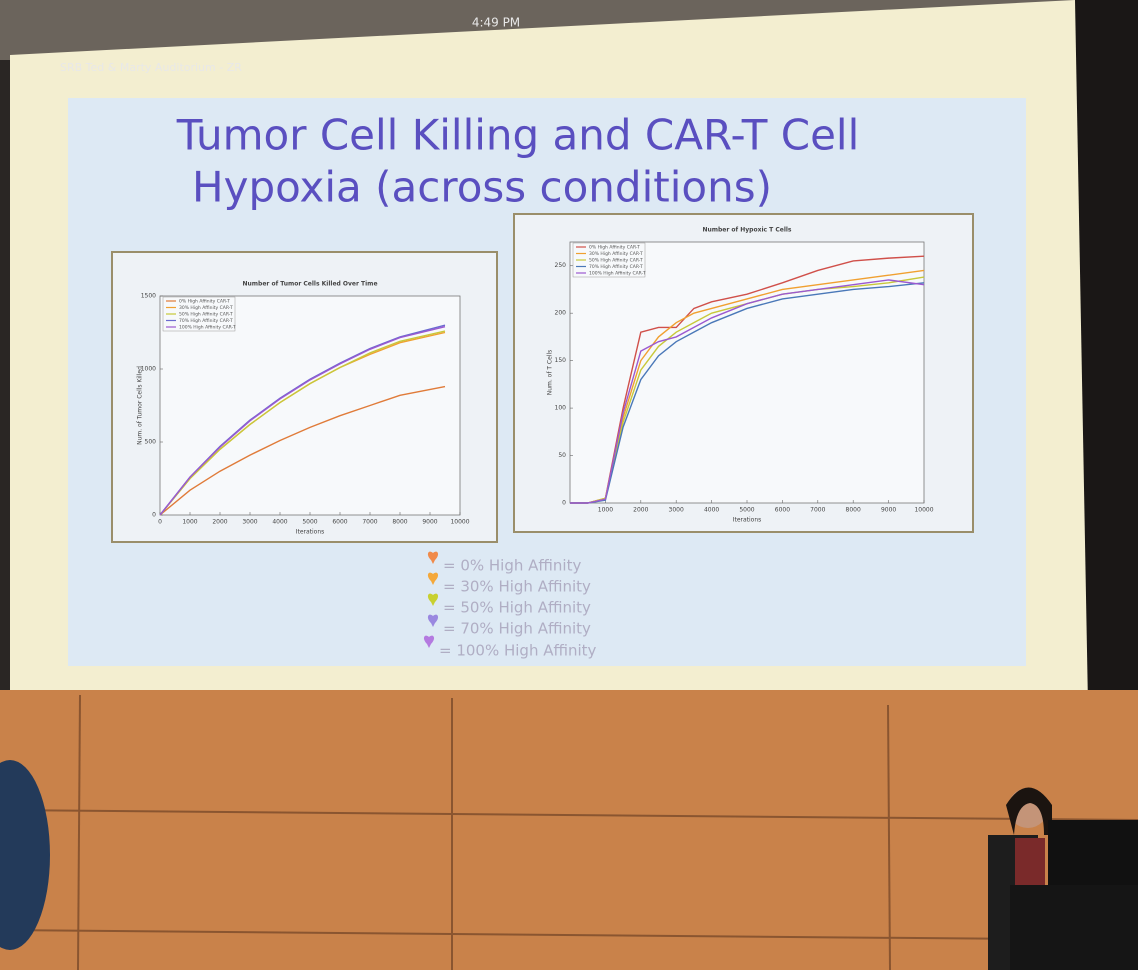  Describe the element at coordinates (561, 265) in the screenshot. I see `y-tick-label: 250` at that location.